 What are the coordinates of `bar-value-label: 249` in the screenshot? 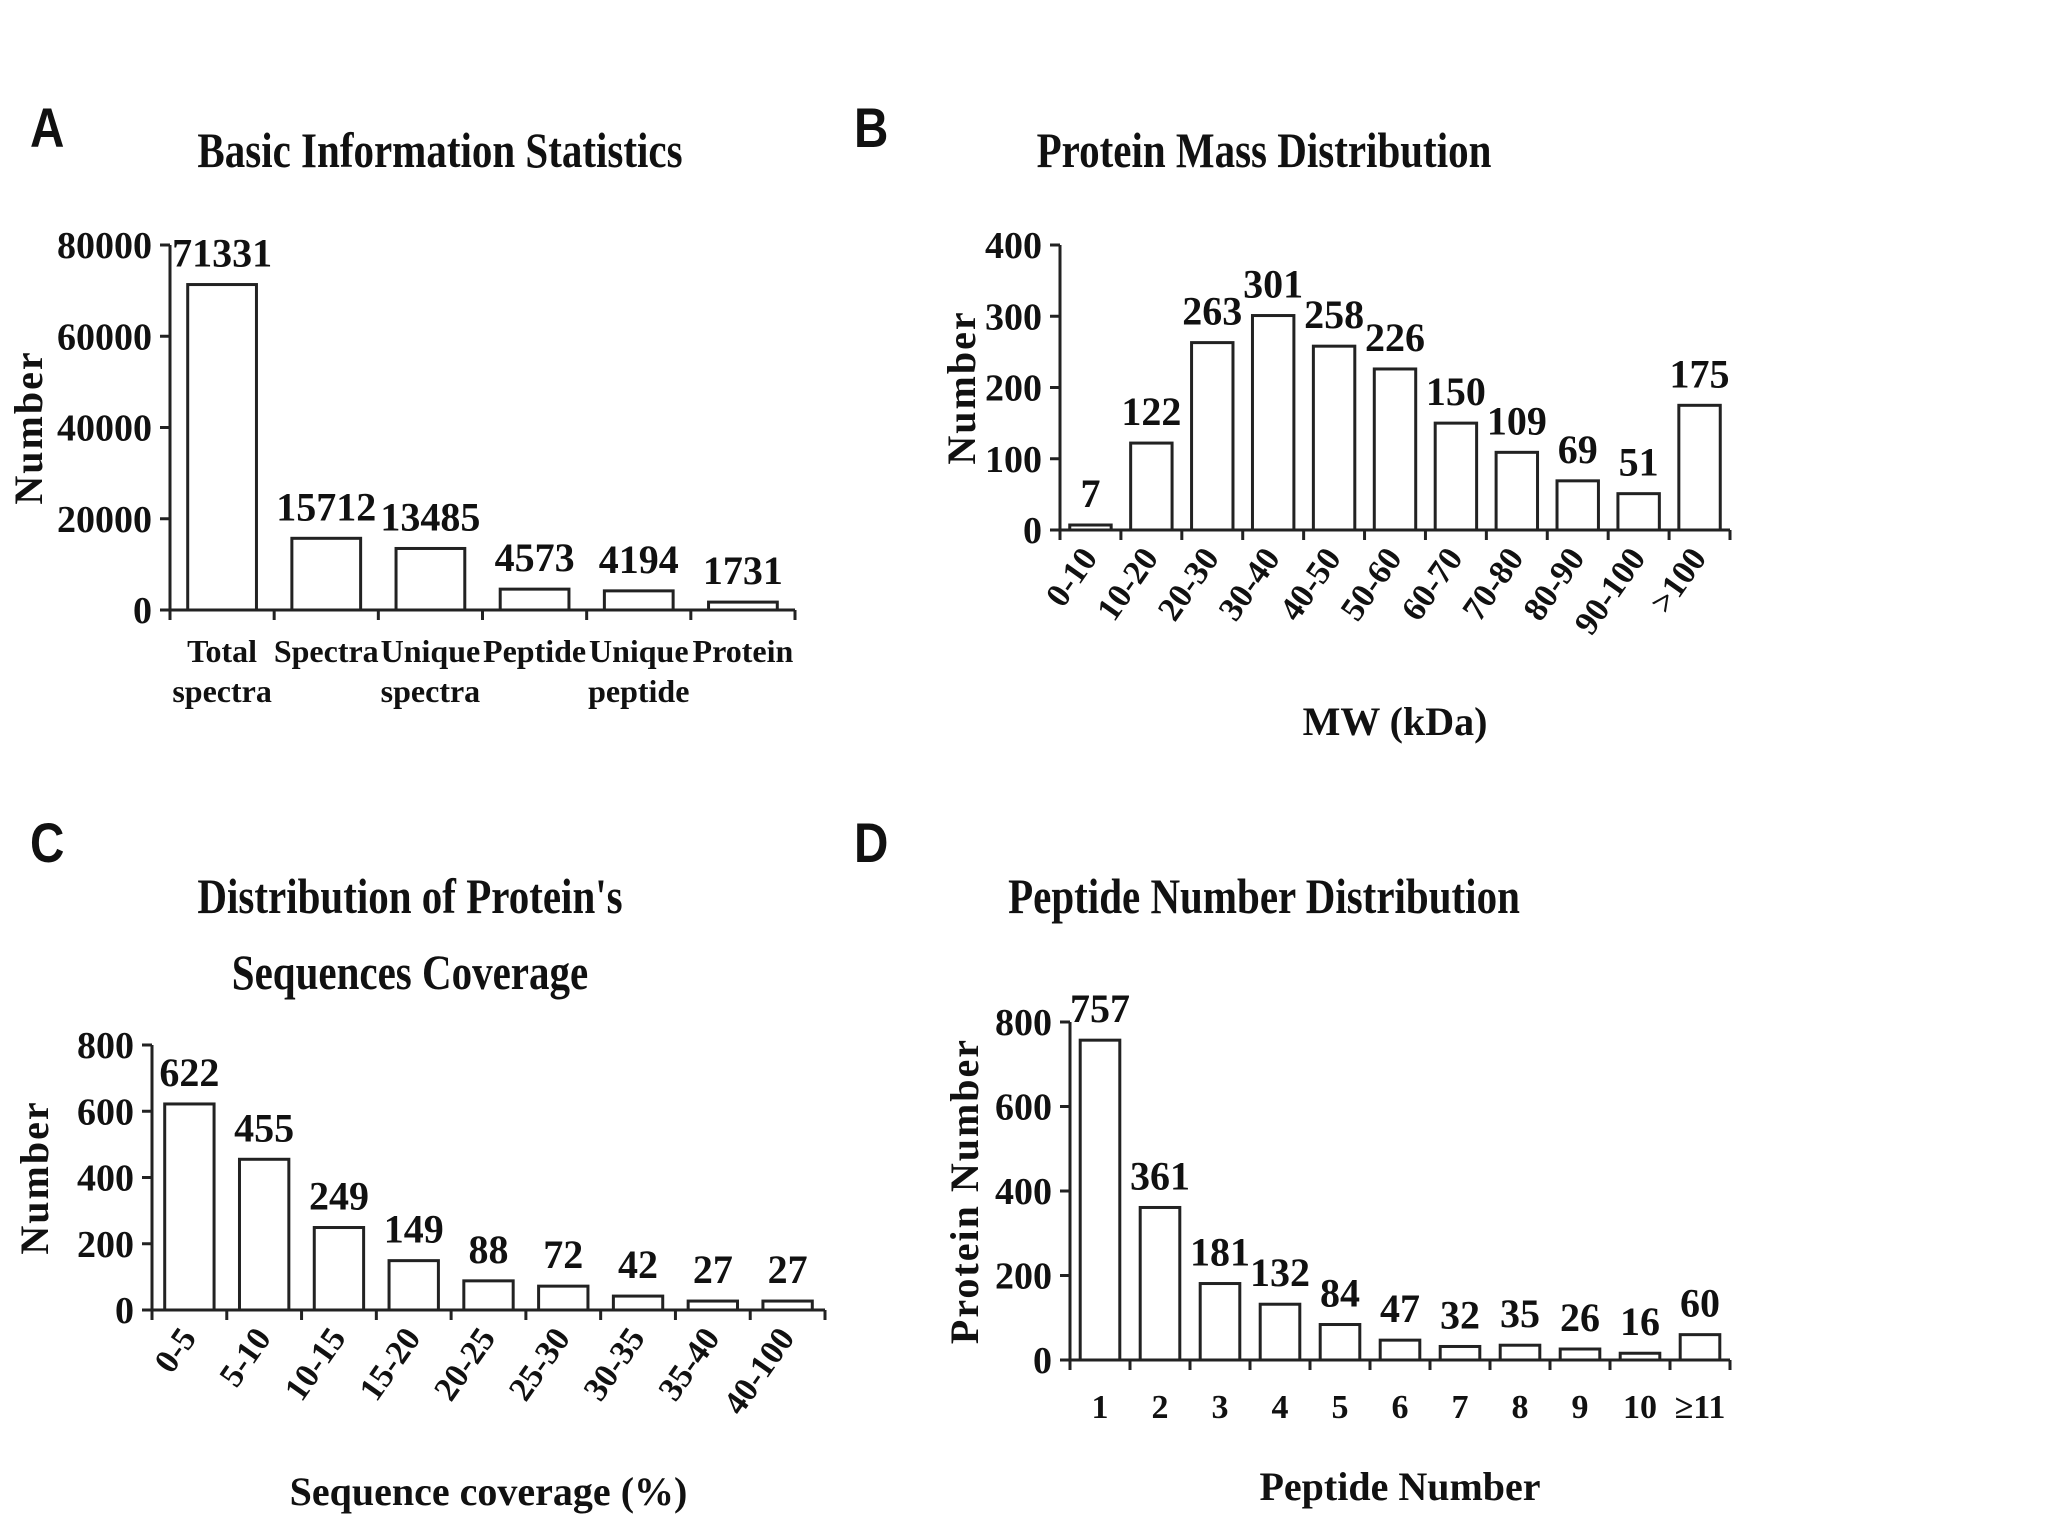 It's located at (339, 1196).